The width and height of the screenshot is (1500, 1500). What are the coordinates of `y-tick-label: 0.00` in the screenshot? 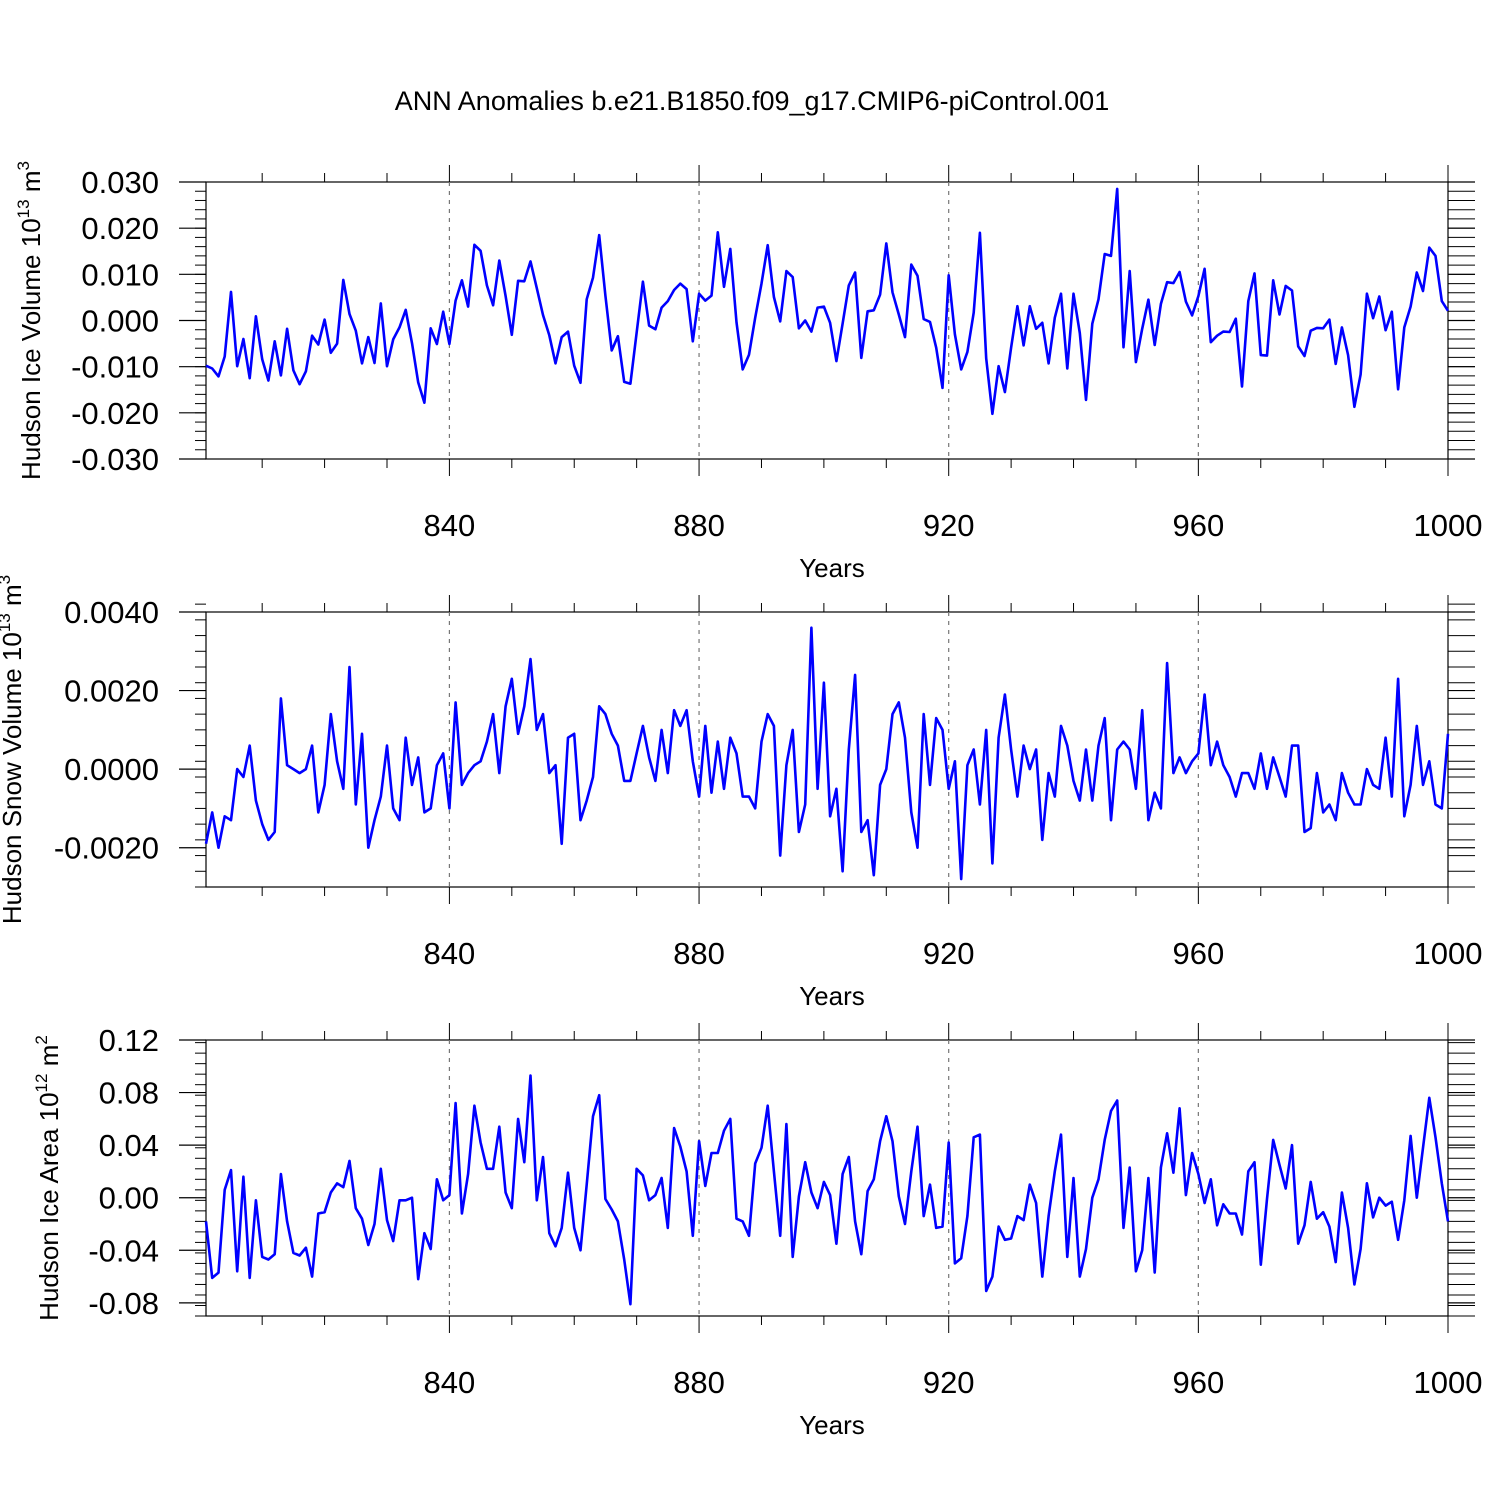 It's located at (129, 1198).